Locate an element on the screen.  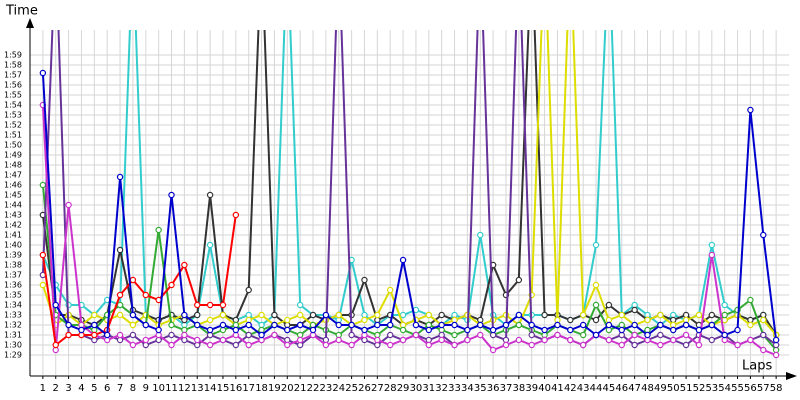
x-tick-label: 58 is located at coordinates (776, 388).